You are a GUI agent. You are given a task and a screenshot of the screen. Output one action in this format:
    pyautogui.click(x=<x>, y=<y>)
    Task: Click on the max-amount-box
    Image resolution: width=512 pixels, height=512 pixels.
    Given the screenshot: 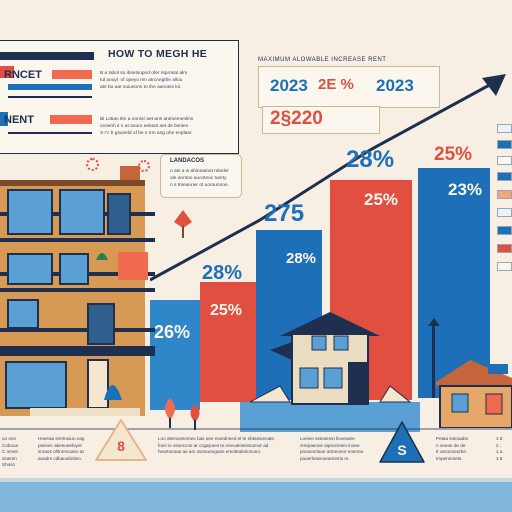 What is the action you would take?
    pyautogui.click(x=321, y=120)
    